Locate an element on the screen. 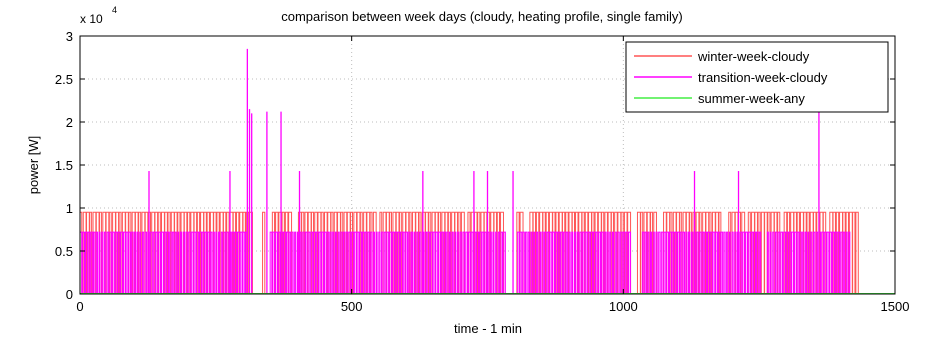 The image size is (926, 339). y-multiplier-base: x 10 is located at coordinates (91, 19).